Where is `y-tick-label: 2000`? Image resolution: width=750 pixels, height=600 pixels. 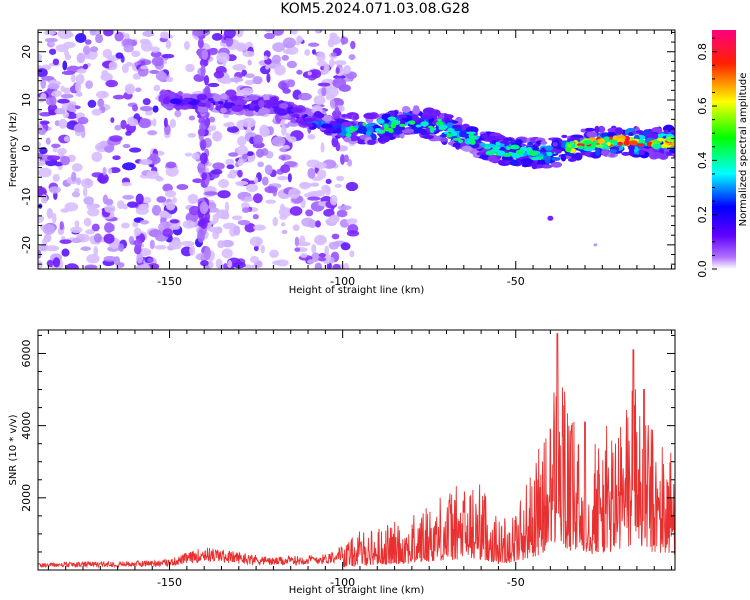
y-tick-label: 2000 is located at coordinates (26, 498).